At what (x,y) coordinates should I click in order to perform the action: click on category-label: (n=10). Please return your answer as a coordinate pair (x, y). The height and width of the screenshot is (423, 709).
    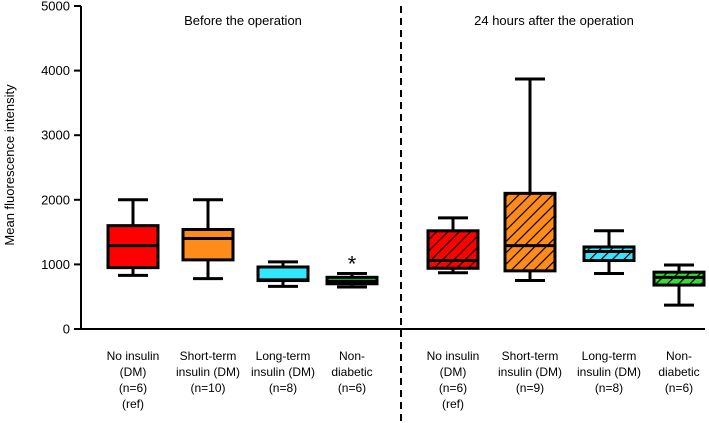
    Looking at the image, I should click on (207, 388).